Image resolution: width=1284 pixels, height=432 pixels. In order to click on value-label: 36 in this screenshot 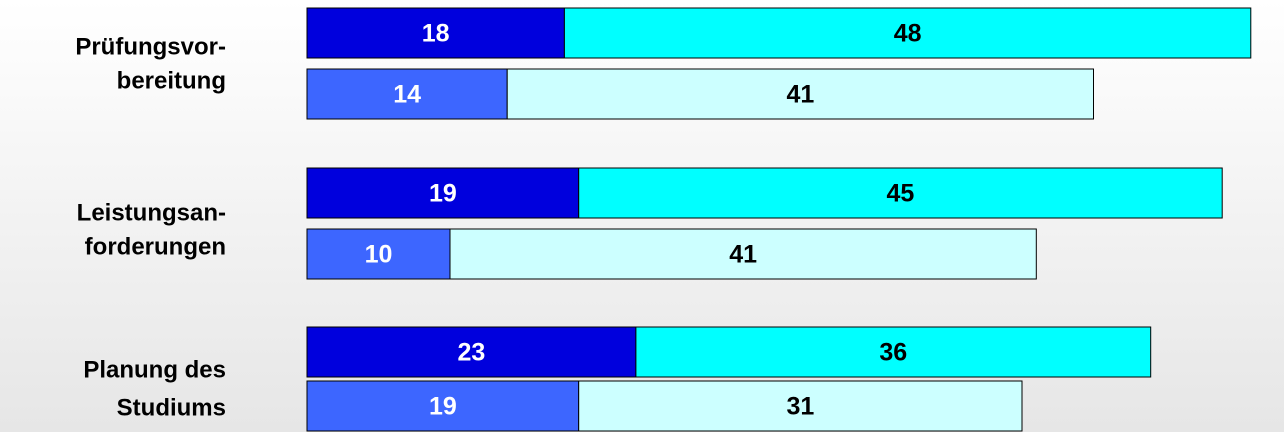, I will do `click(893, 353)`.